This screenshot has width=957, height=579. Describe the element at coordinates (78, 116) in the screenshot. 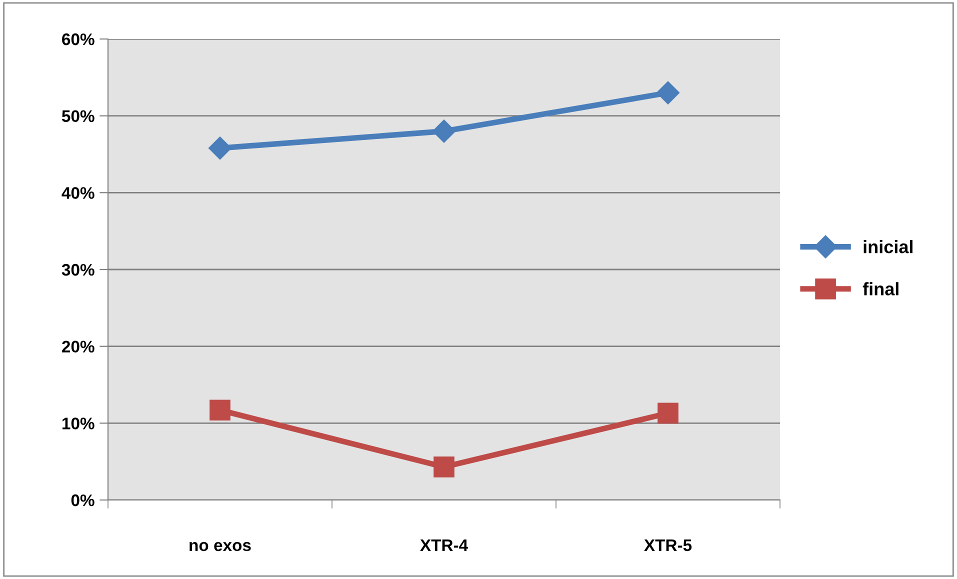

I see `y-tick-label: 50%` at that location.